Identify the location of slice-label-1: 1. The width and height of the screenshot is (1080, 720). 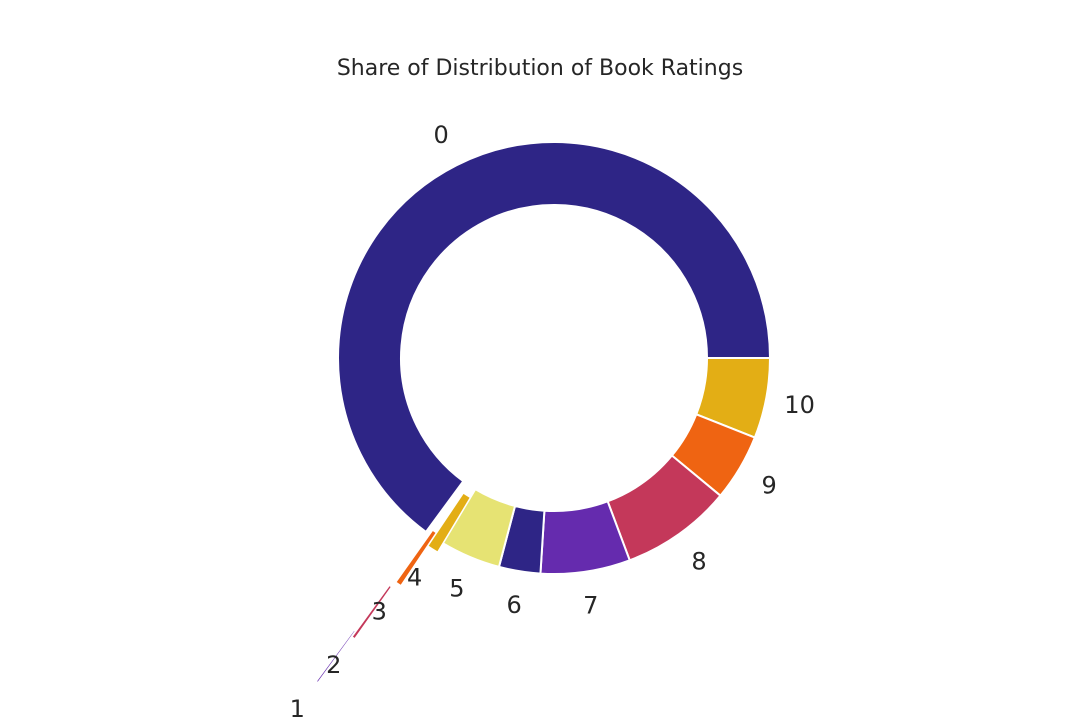
(297, 707).